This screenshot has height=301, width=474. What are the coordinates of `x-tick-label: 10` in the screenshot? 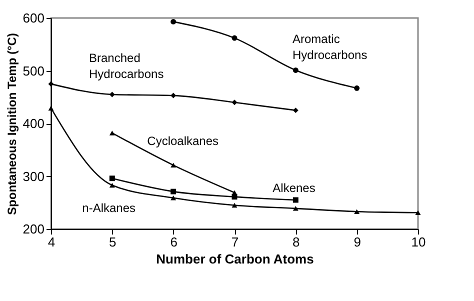 It's located at (418, 242).